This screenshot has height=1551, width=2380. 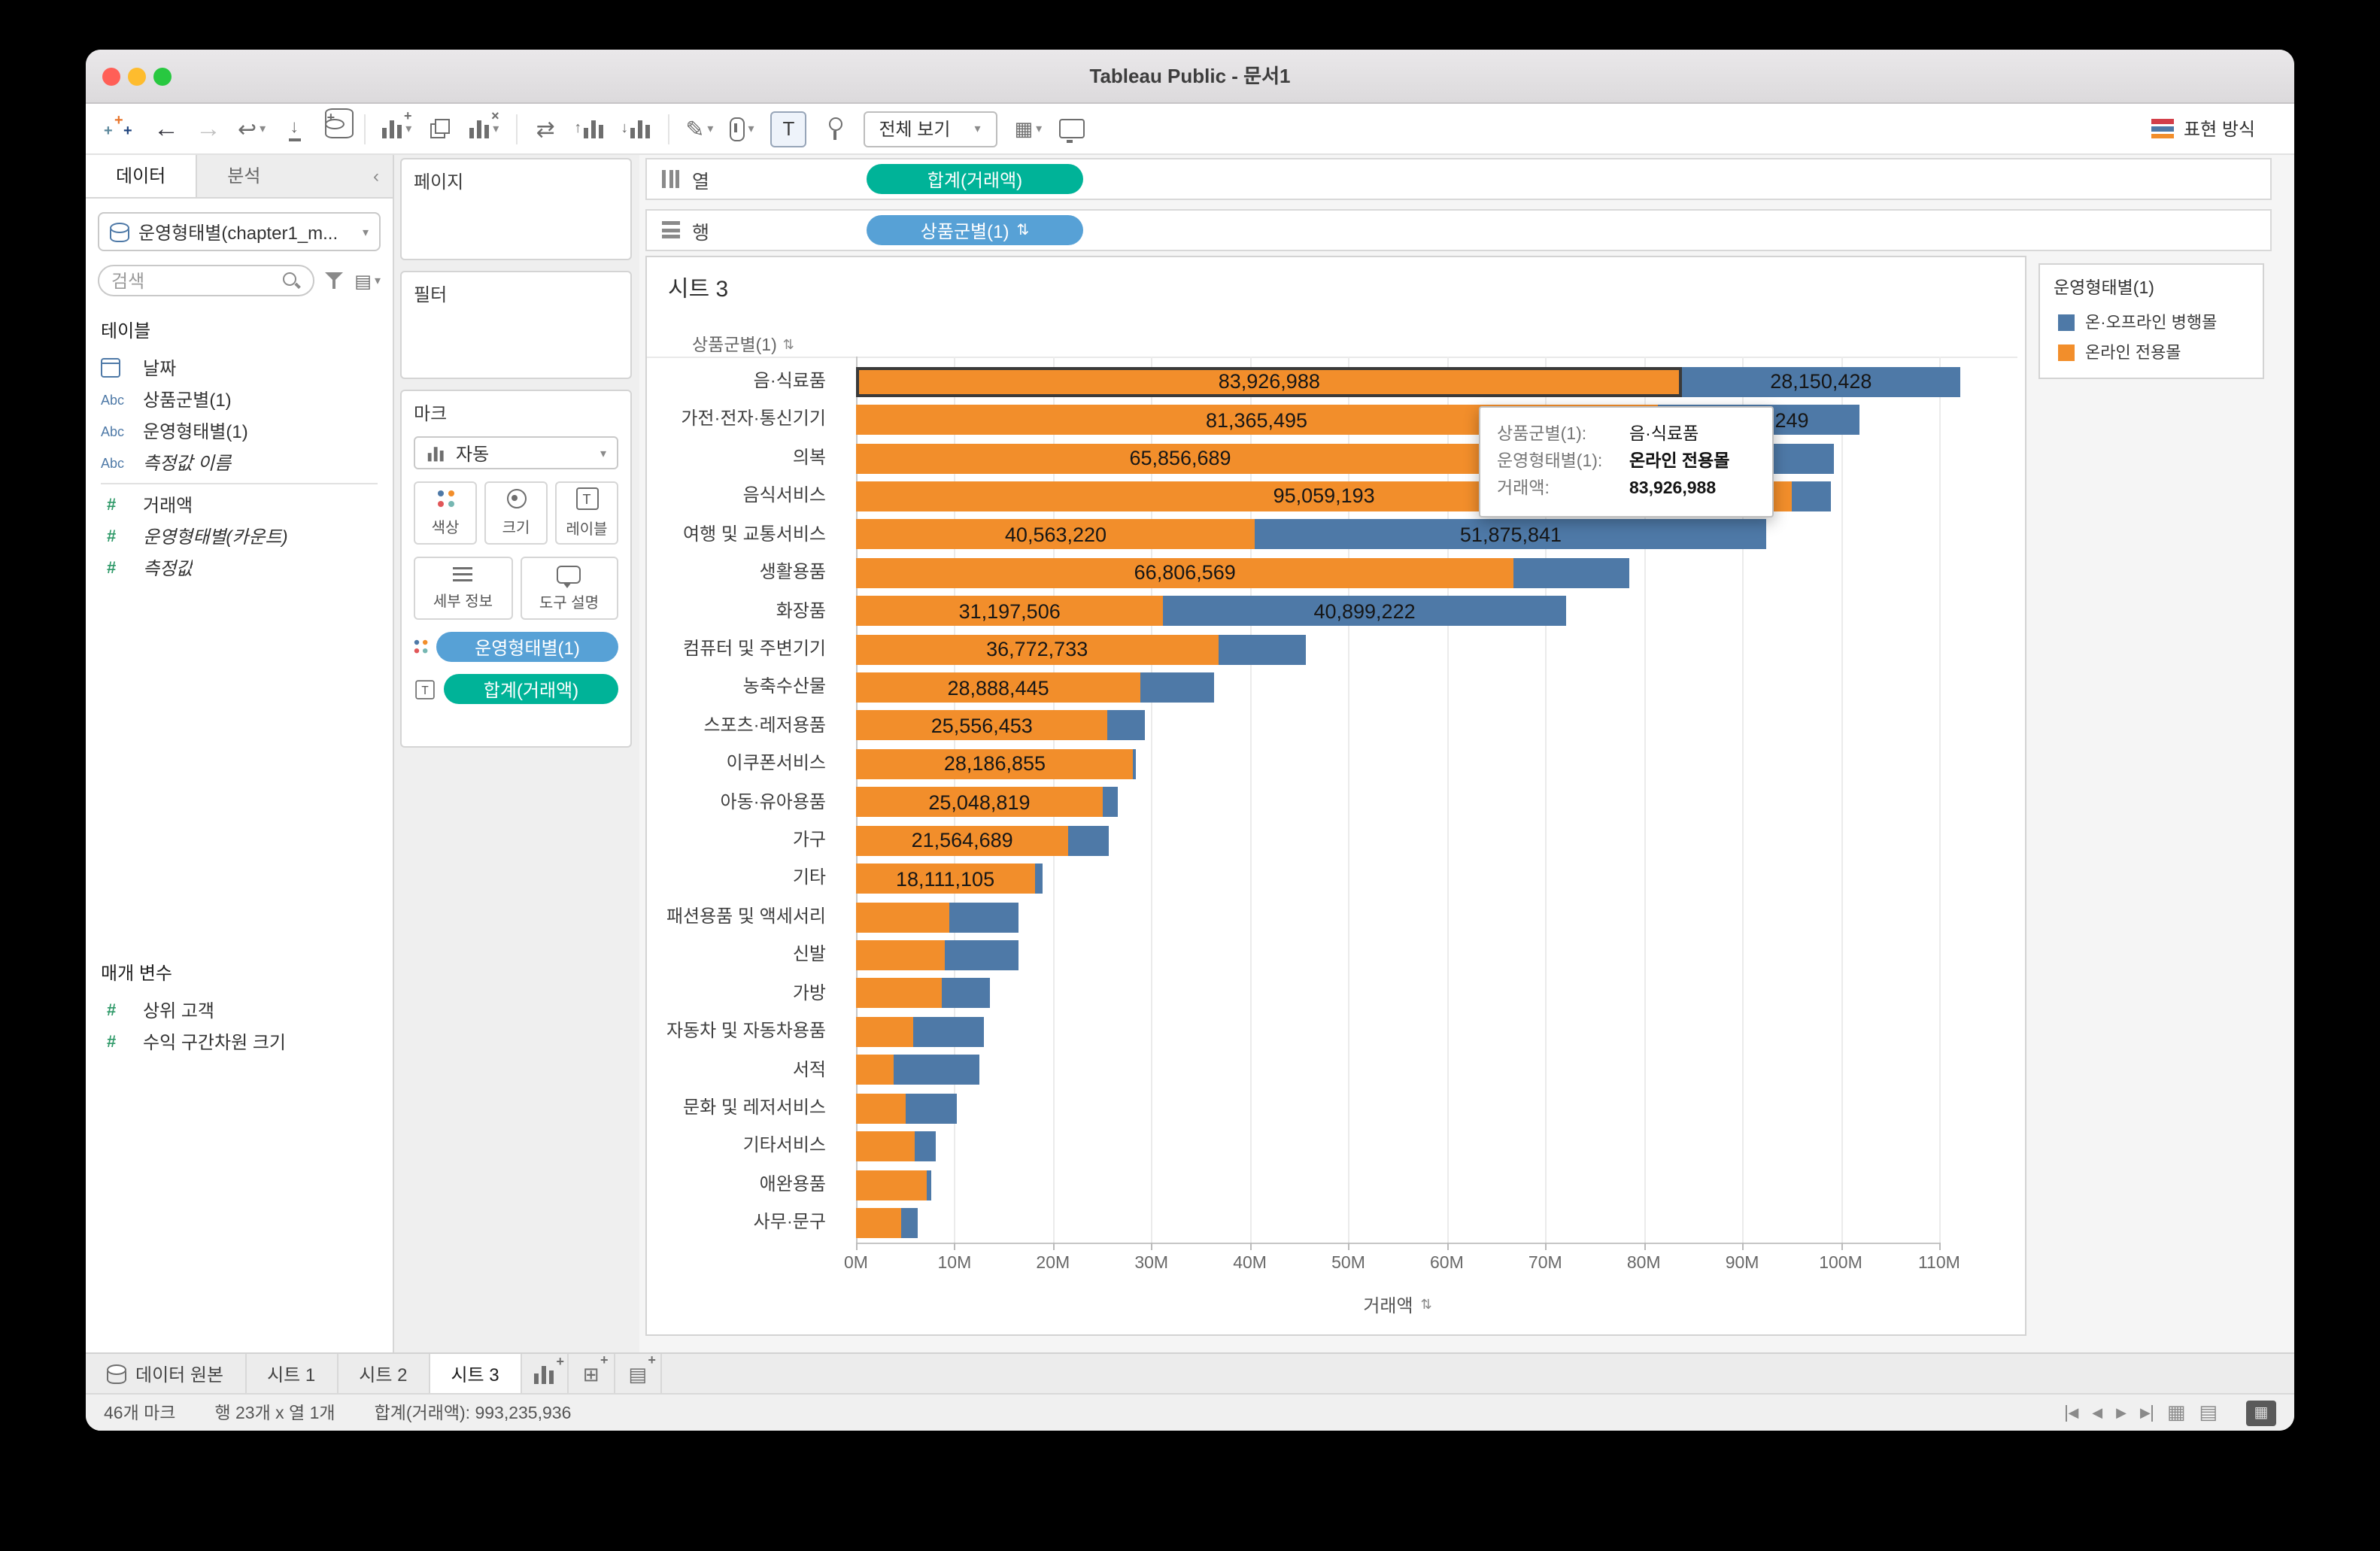 I want to click on size-button: 크기, so click(x=516, y=513).